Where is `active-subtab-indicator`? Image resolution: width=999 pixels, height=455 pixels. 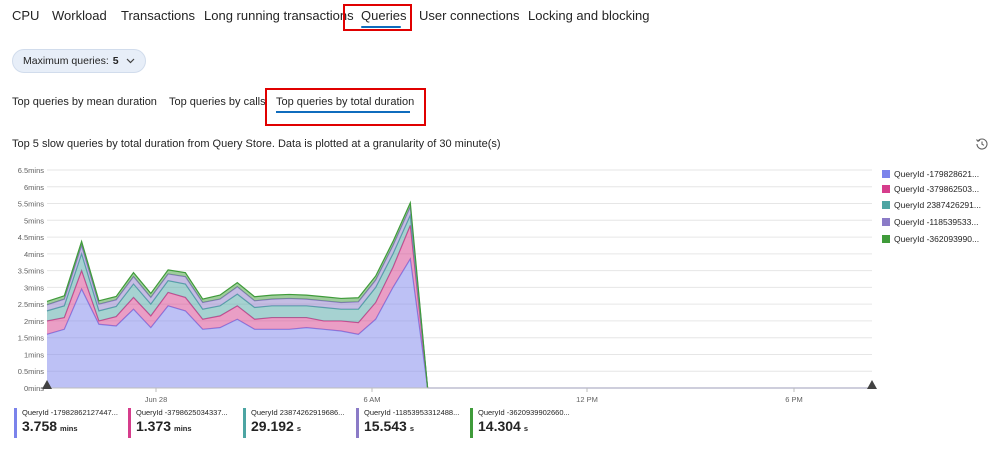
active-subtab-indicator is located at coordinates (343, 112).